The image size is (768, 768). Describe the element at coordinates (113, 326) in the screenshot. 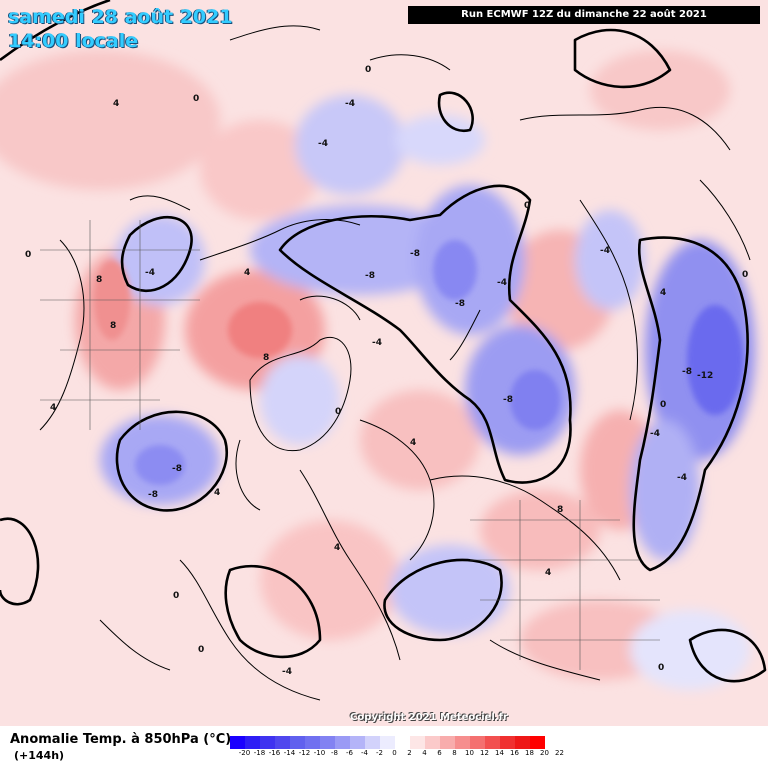

I see `label-8-b: 8` at that location.